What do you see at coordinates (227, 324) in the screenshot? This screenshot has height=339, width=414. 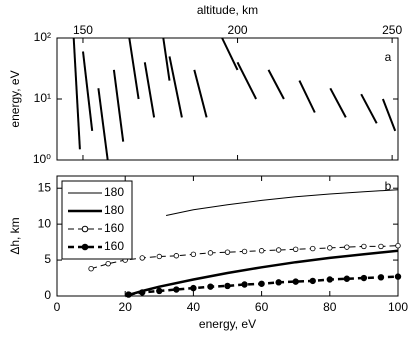 I see `x-axis-label: energy, eV` at bounding box center [227, 324].